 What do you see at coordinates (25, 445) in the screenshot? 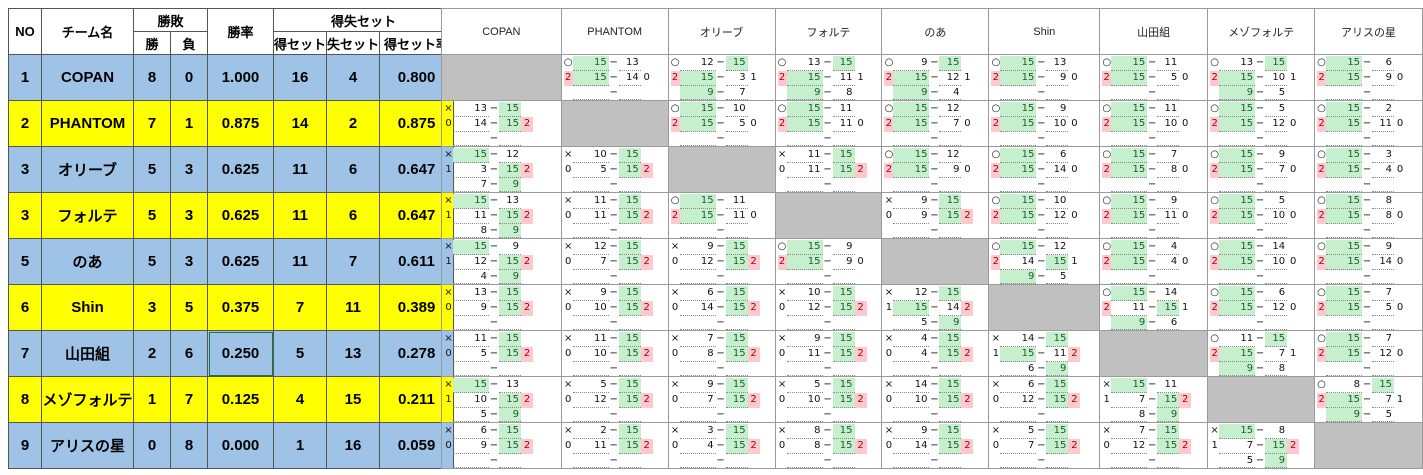
I see `team-no: 9` at bounding box center [25, 445].